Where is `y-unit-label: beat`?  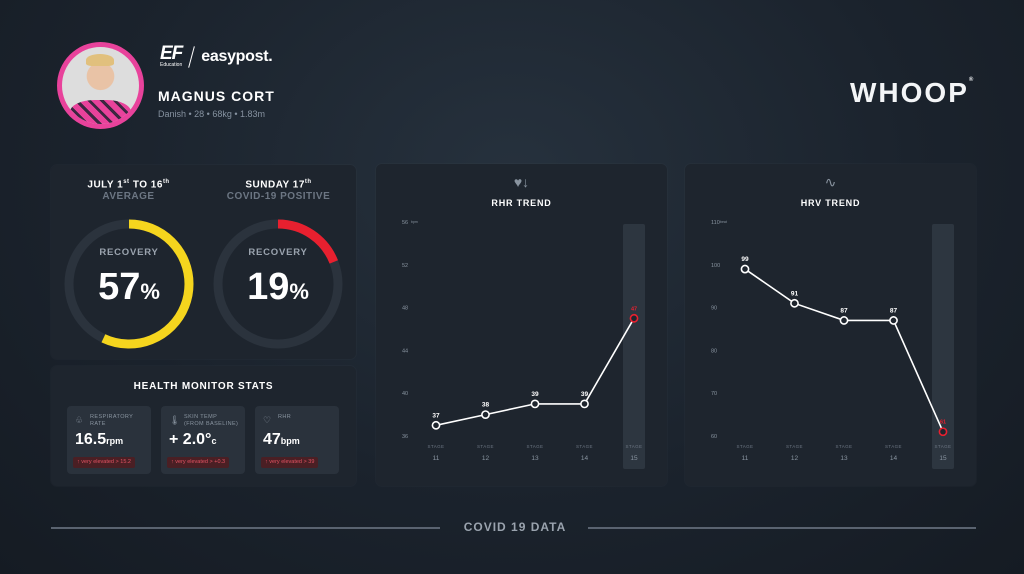
y-unit-label: beat is located at coordinates (723, 222).